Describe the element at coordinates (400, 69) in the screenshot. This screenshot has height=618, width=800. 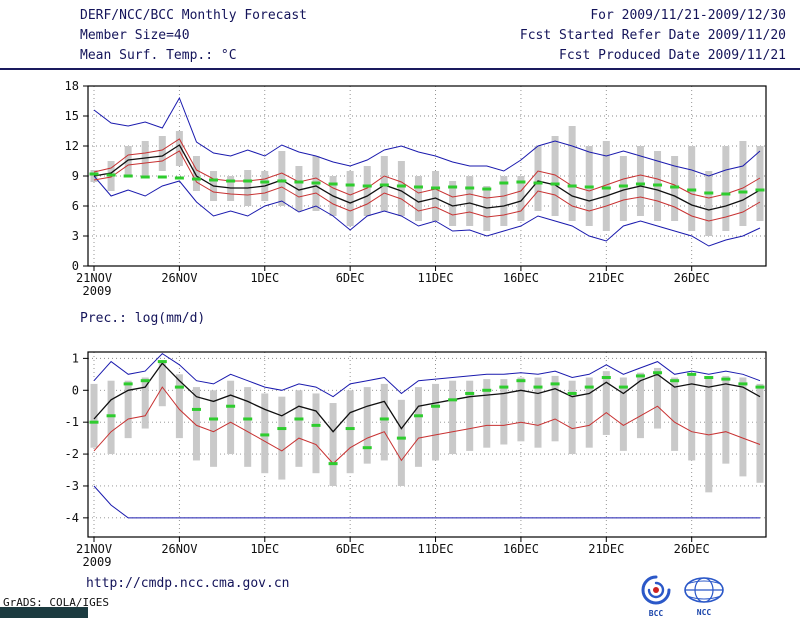
I see `header-divider` at that location.